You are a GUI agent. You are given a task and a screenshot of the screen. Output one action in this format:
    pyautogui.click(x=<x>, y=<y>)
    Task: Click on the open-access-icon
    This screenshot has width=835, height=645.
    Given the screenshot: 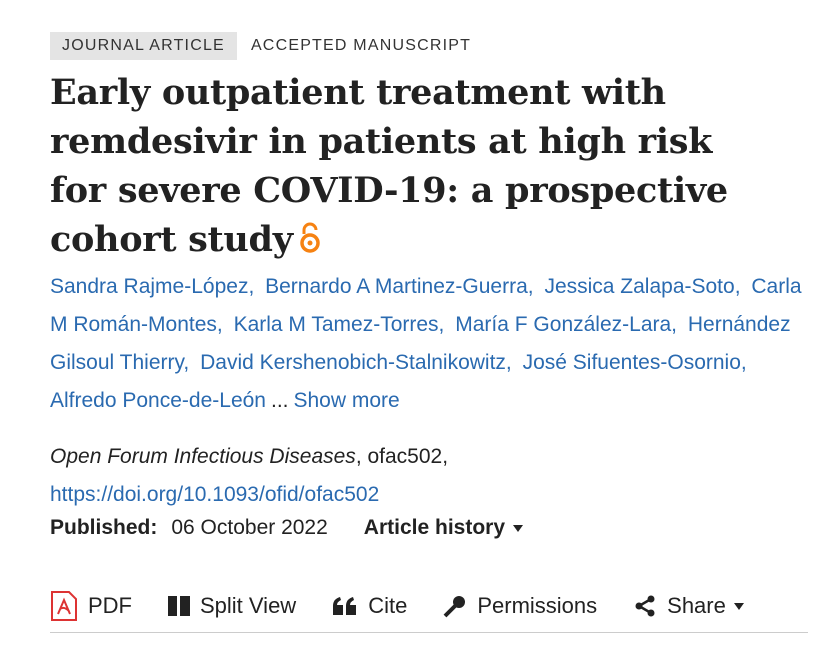 What is the action you would take?
    pyautogui.click(x=310, y=237)
    